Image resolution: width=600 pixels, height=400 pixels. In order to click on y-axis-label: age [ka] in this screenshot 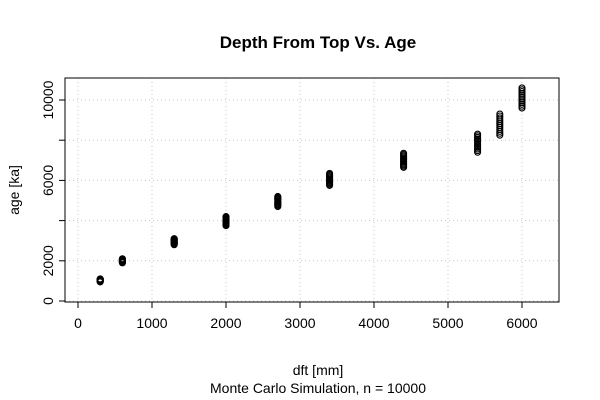, I will do `click(14, 190)`.